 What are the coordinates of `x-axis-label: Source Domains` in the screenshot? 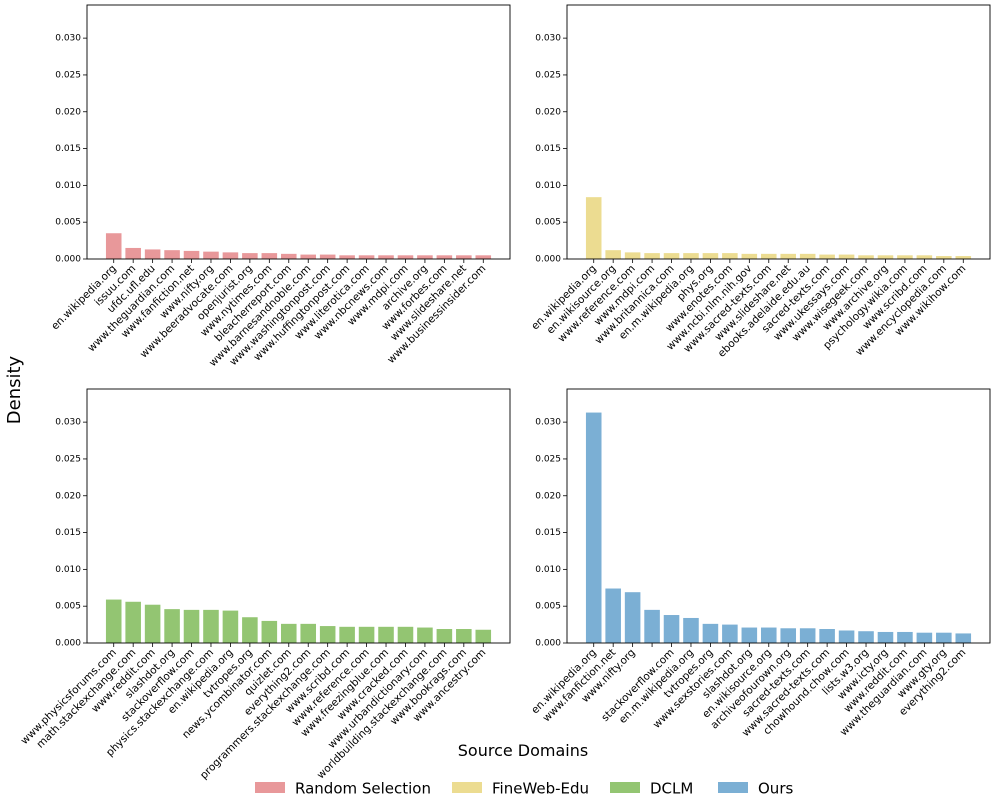 It's located at (523, 750).